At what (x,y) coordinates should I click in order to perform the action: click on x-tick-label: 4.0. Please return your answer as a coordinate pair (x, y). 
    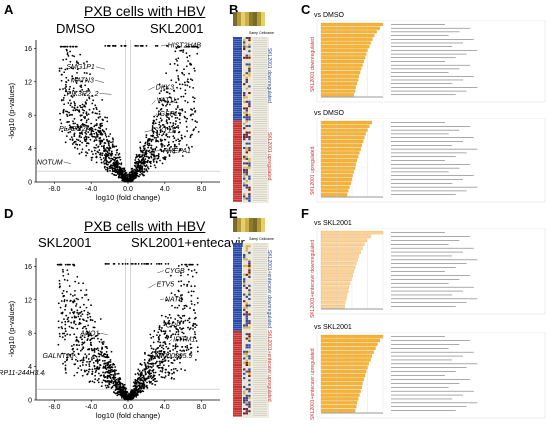
    Looking at the image, I should click on (165, 407).